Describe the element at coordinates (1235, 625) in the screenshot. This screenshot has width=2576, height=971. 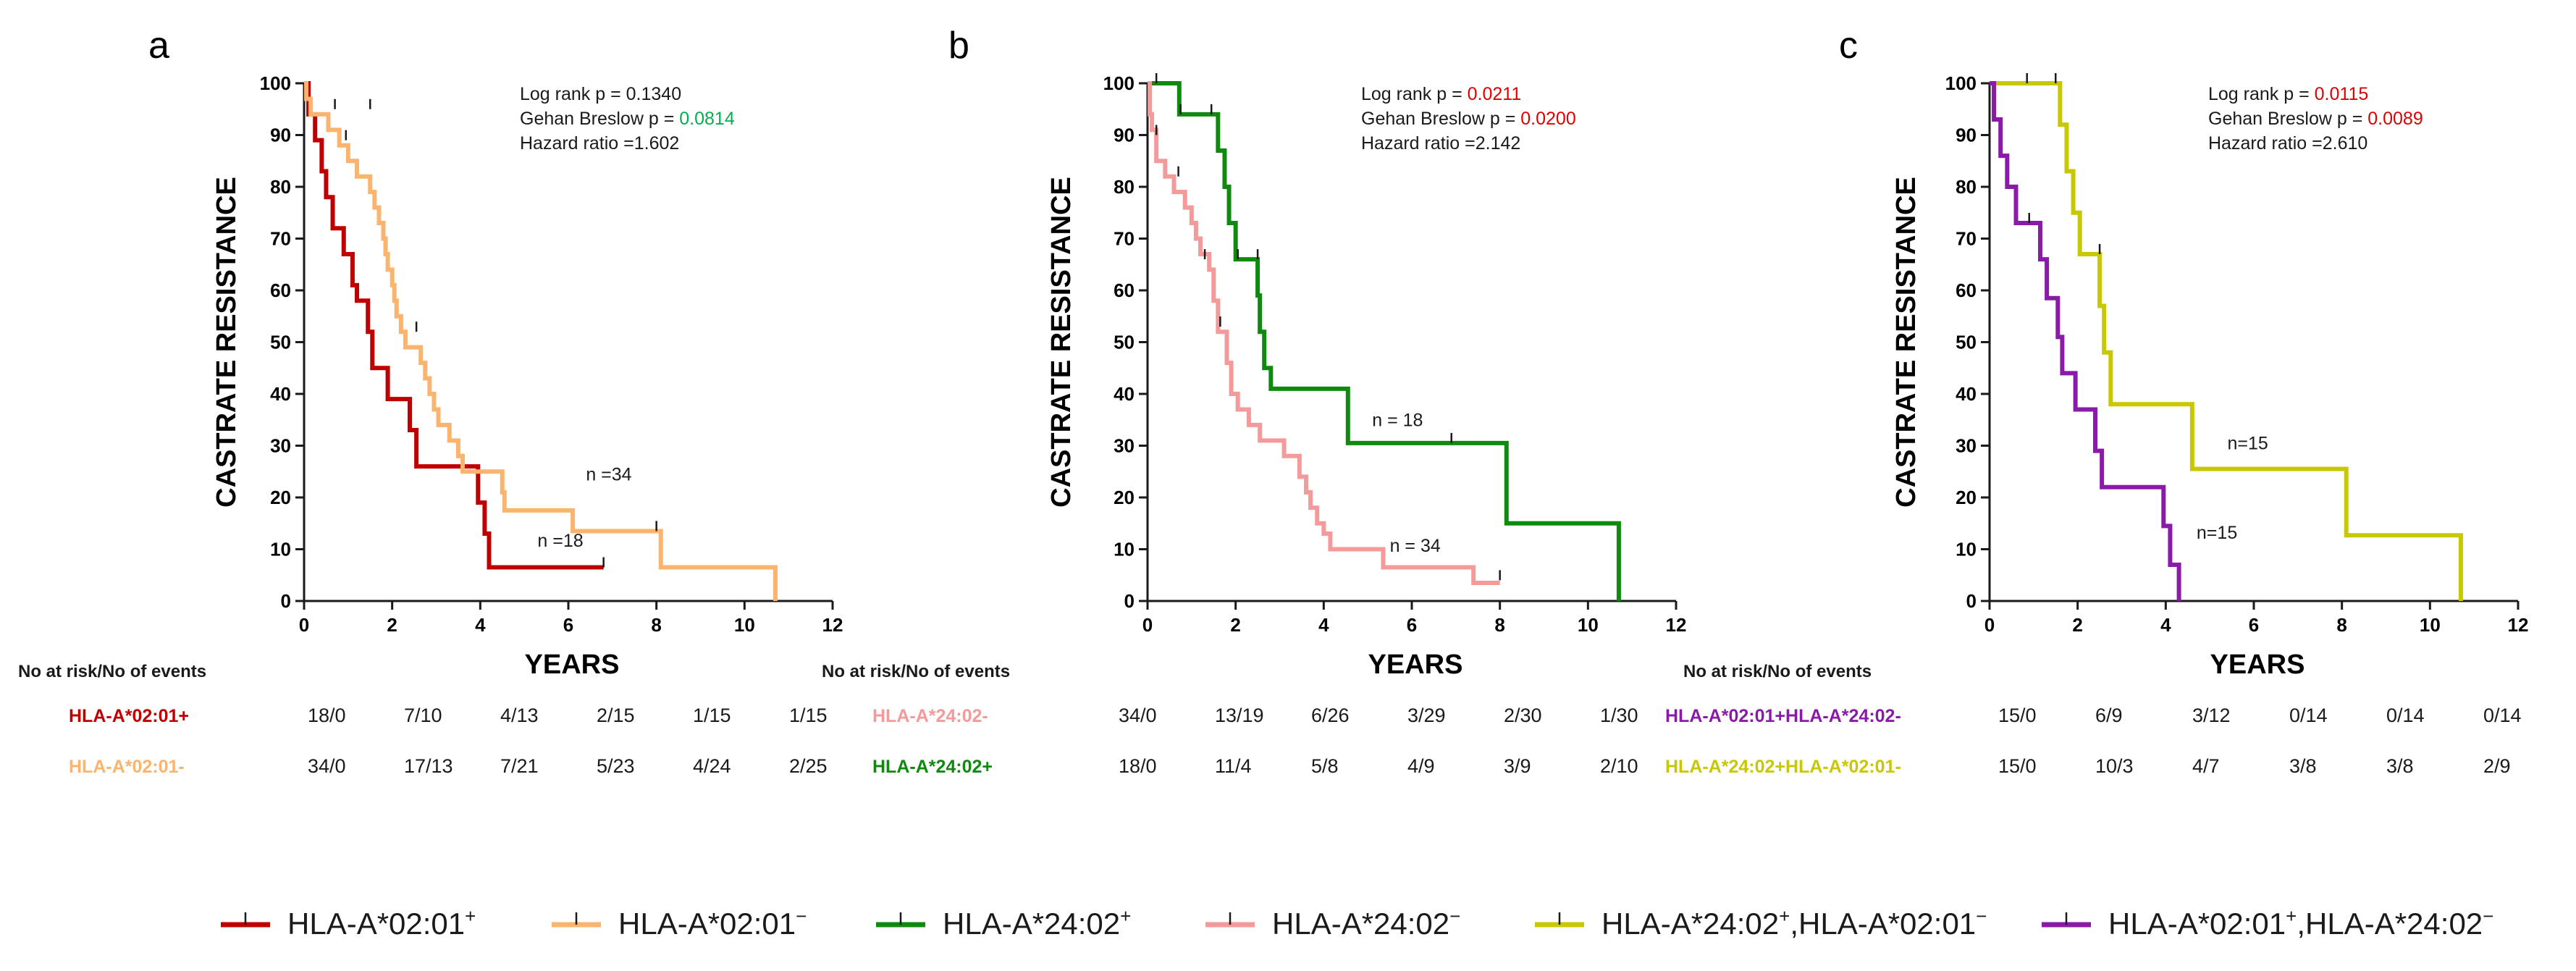
I see `x-tick-label: 2` at that location.